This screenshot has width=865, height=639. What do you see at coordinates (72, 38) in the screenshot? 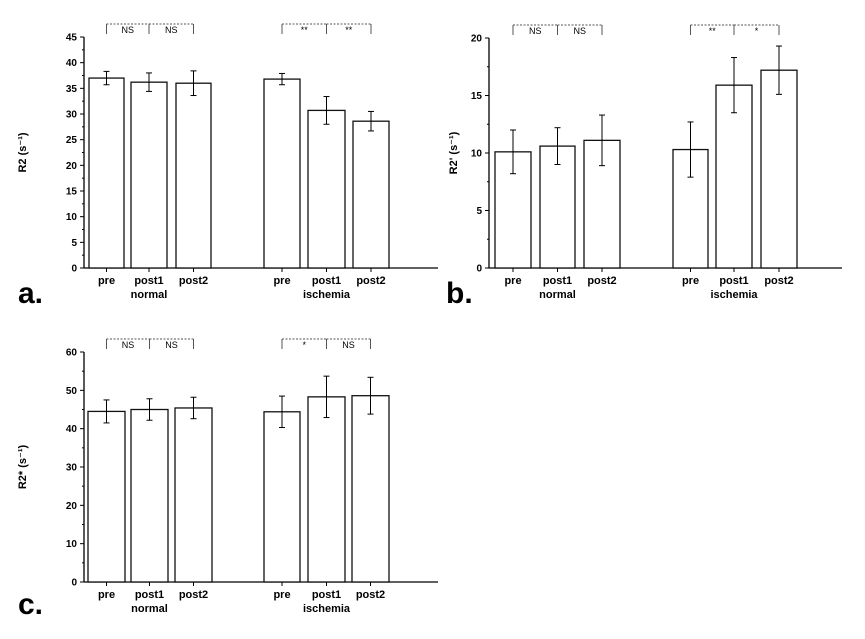
I see `y-tick-label: 45` at bounding box center [72, 38].